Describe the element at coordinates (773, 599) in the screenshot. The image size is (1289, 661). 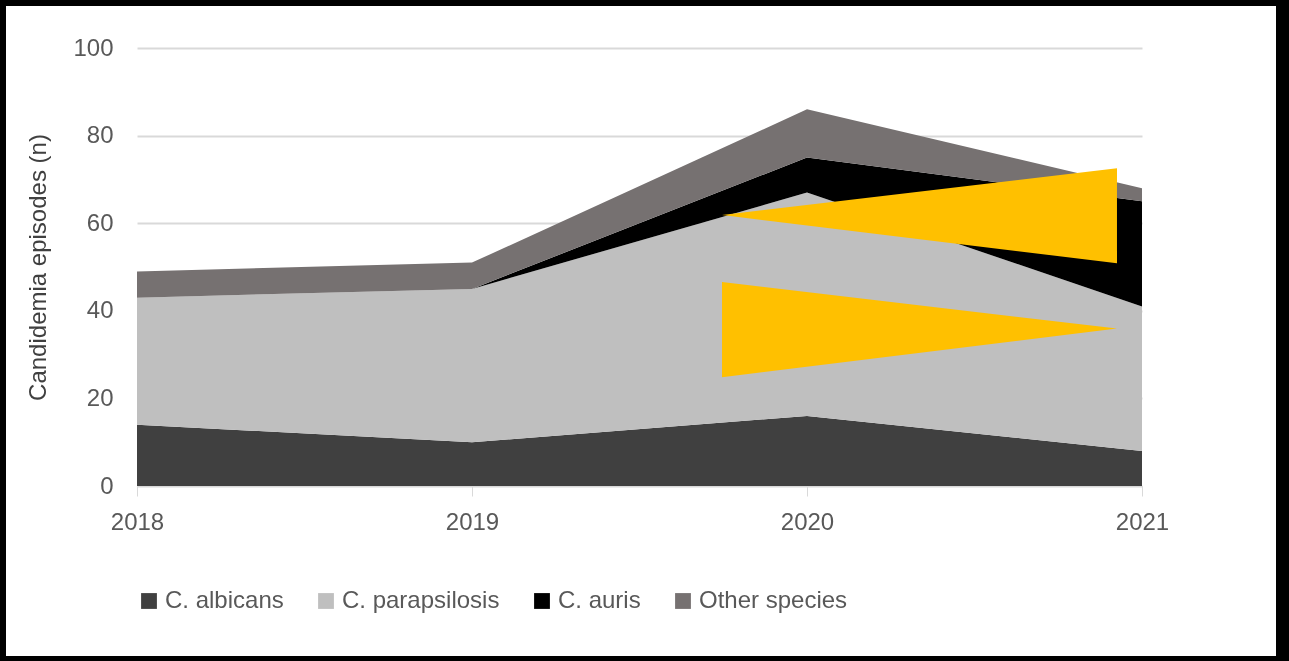
I see `legend-label: Other species` at that location.